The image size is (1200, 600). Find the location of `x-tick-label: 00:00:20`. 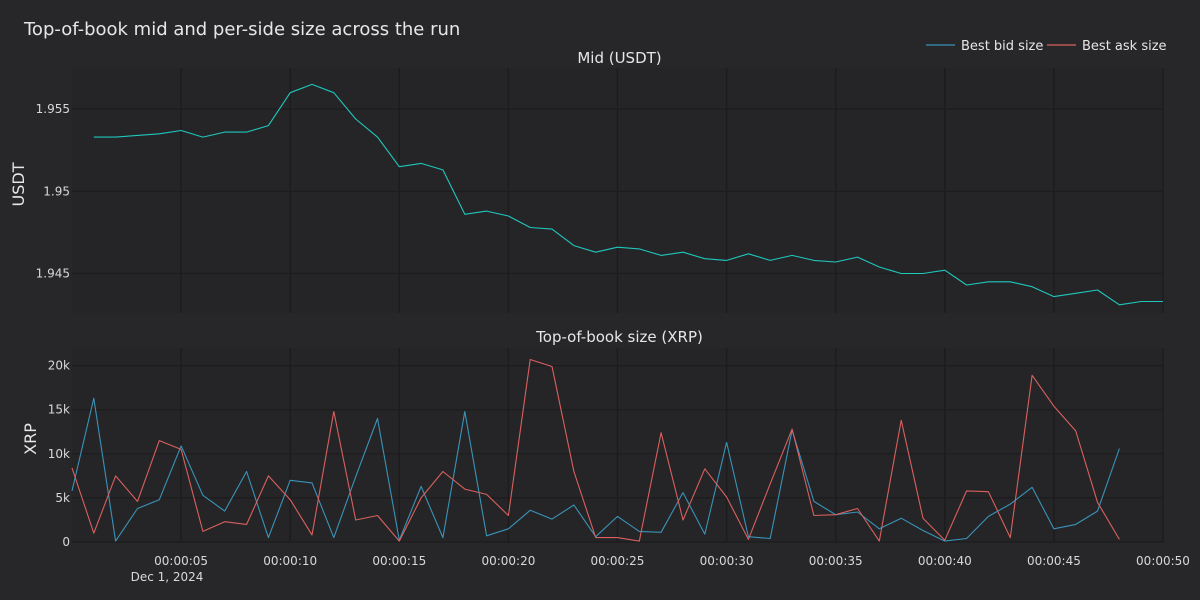

x-tick-label: 00:00:20 is located at coordinates (508, 561).